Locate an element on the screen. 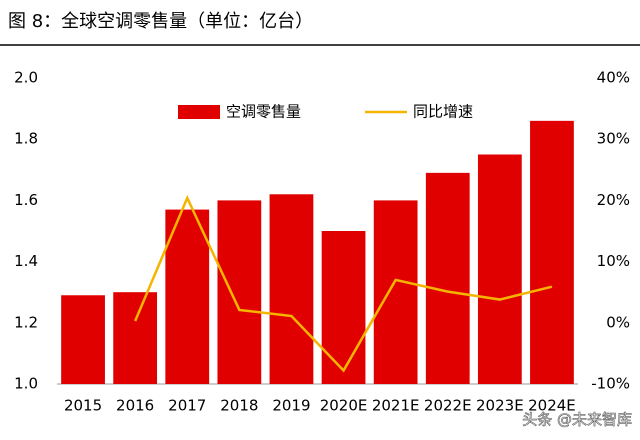  watermark: 头条 @未来智库 is located at coordinates (577, 420).